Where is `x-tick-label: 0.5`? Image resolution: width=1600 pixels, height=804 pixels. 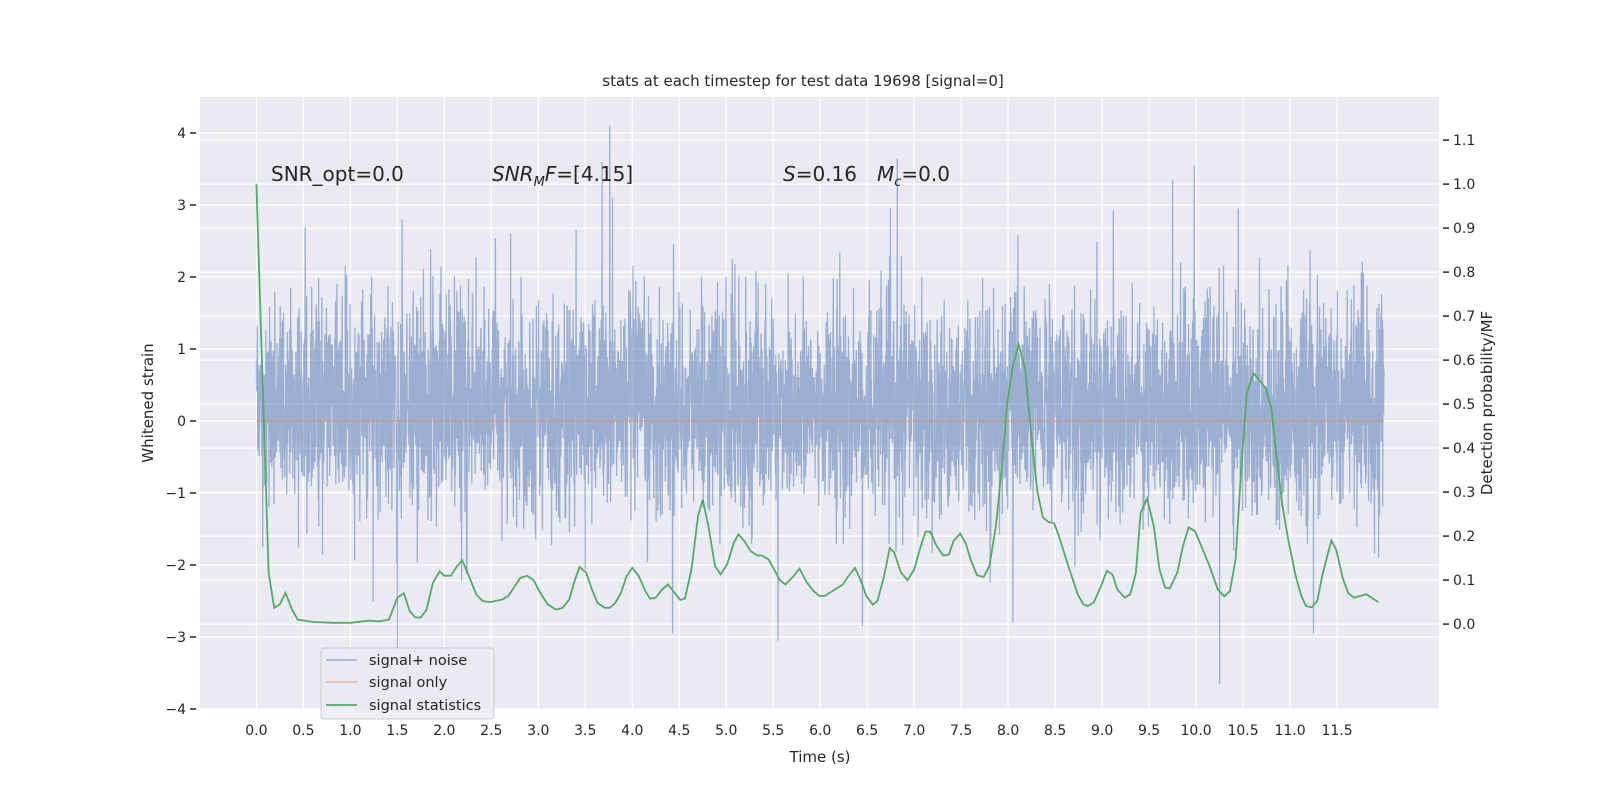
x-tick-label: 0.5 is located at coordinates (303, 731).